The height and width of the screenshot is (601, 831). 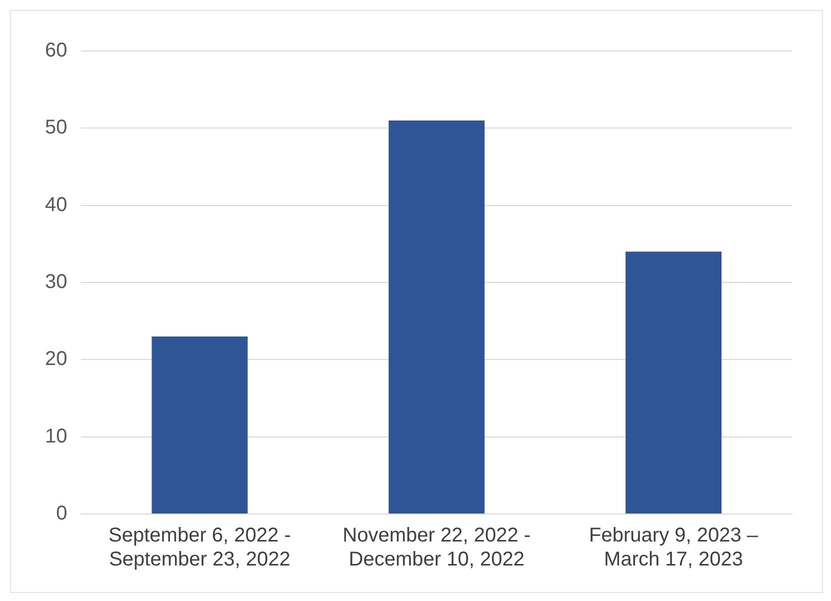 I want to click on y-tick-label: 60, so click(x=56, y=51).